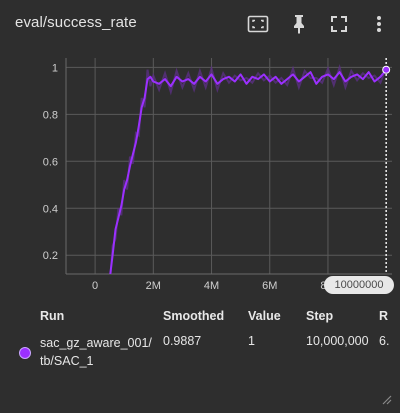 This screenshot has height=413, width=400. Describe the element at coordinates (95, 286) in the screenshot. I see `x-tick-label: 0` at that location.